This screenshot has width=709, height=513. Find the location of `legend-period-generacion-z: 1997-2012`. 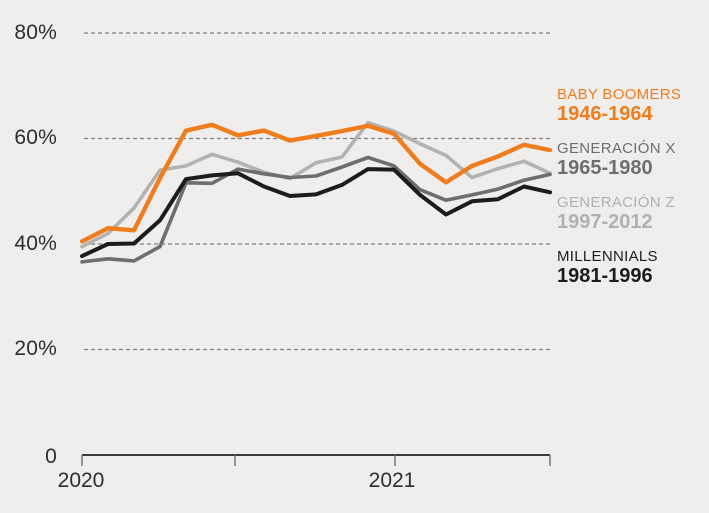

legend-period-generacion-z: 1997-2012 is located at coordinates (605, 222).